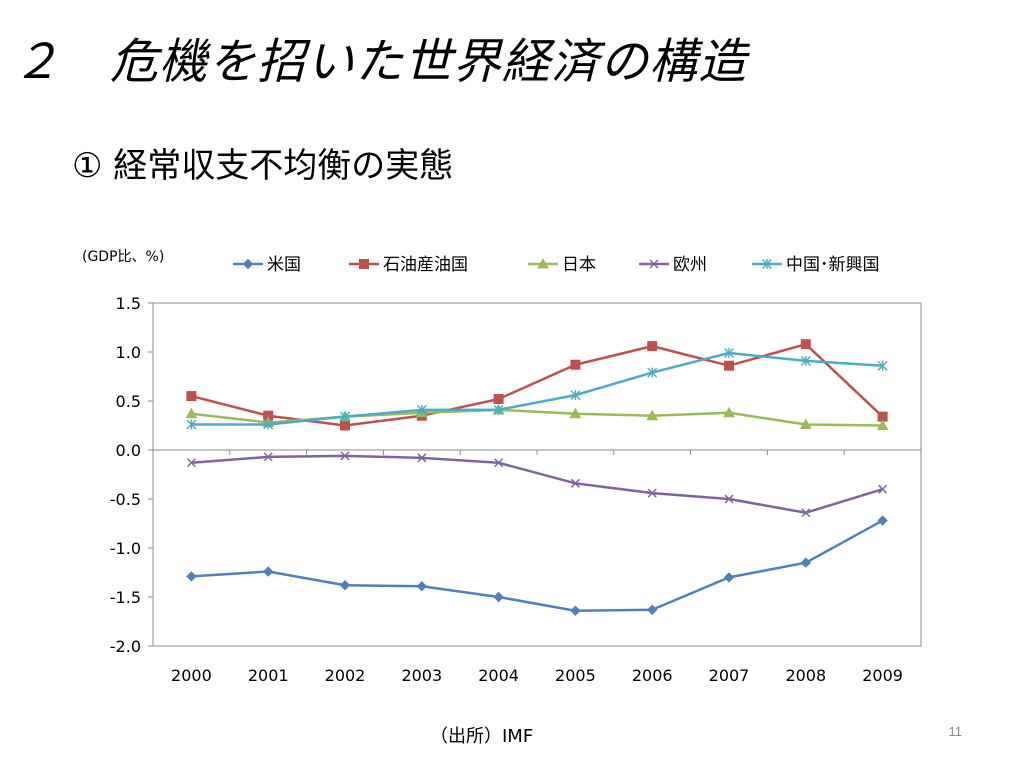 The height and width of the screenshot is (768, 1024). I want to click on x-tick-label: 2005, so click(575, 675).